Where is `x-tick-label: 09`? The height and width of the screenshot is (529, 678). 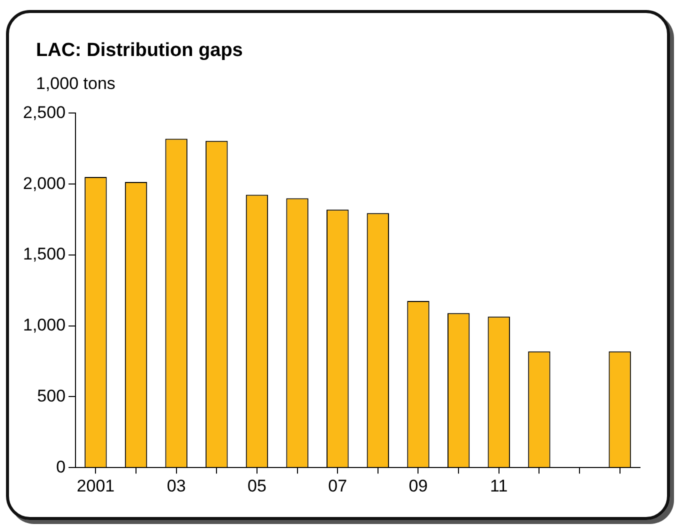 x-tick-label: 09 is located at coordinates (418, 486).